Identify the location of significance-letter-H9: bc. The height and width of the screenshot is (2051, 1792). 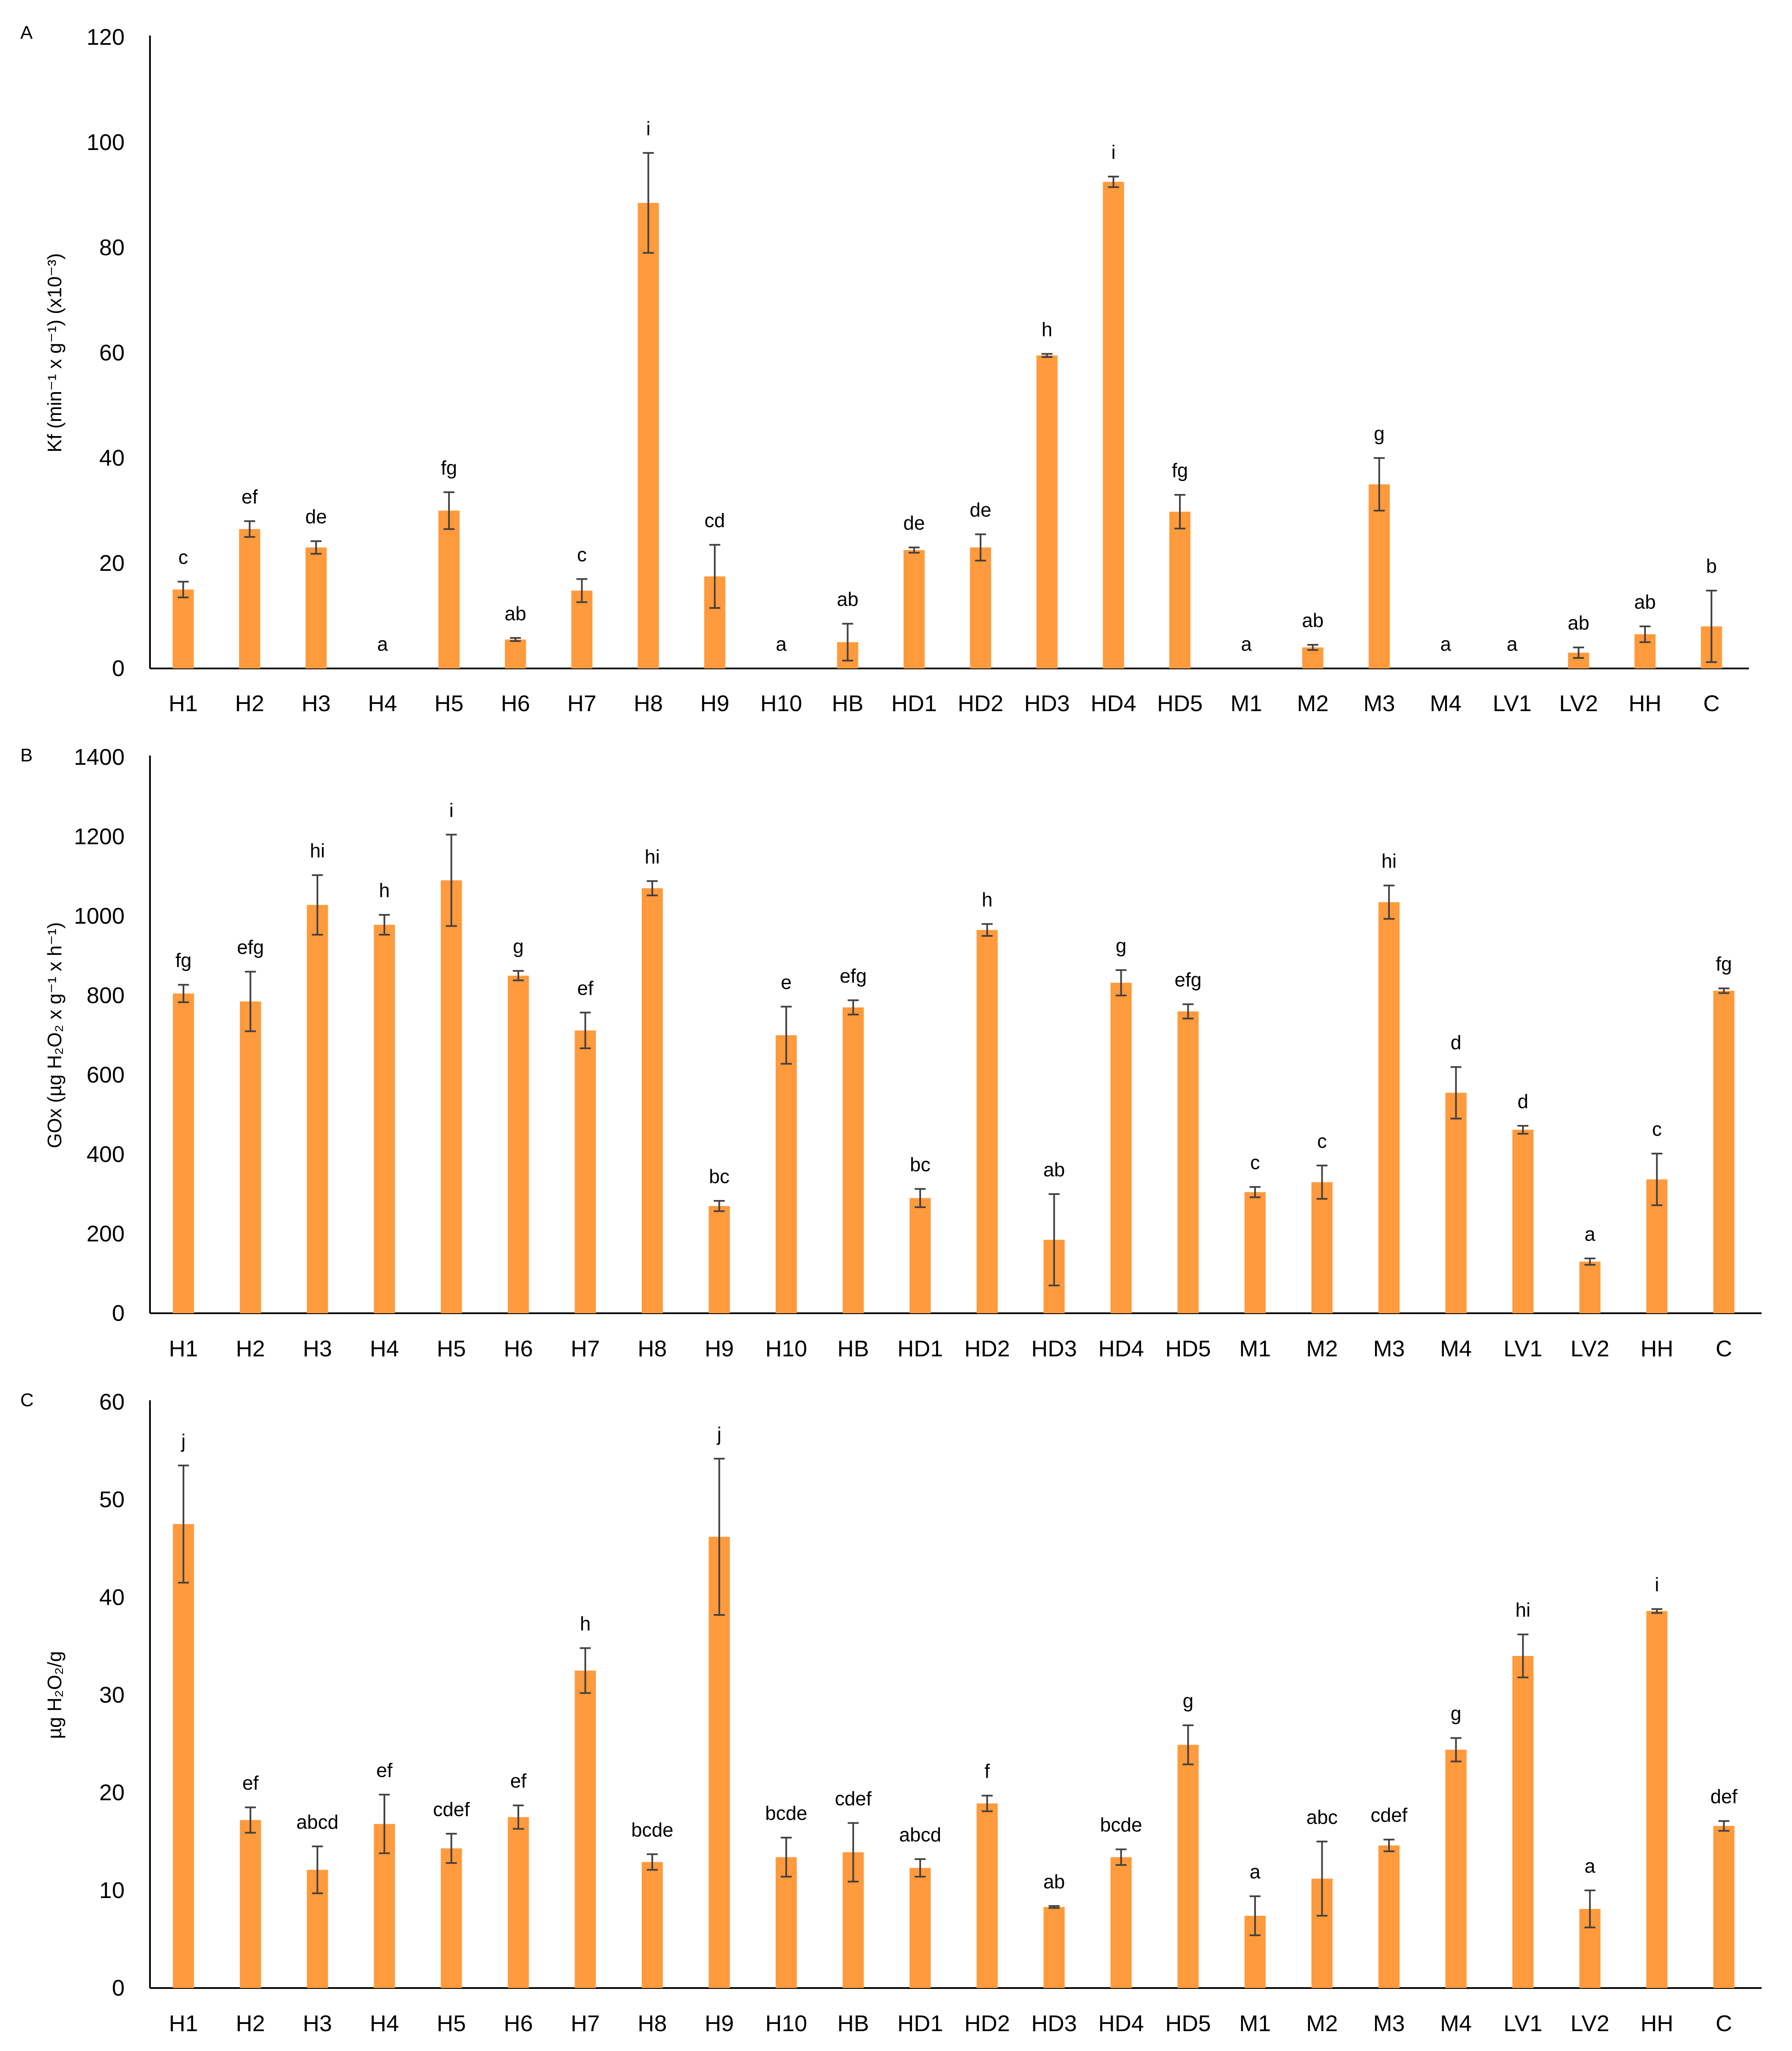
(719, 1176).